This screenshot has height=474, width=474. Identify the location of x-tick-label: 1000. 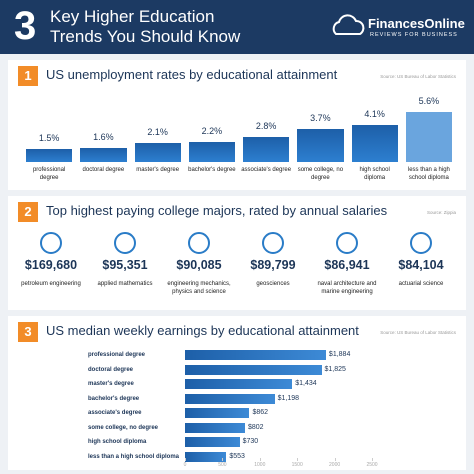
(260, 465).